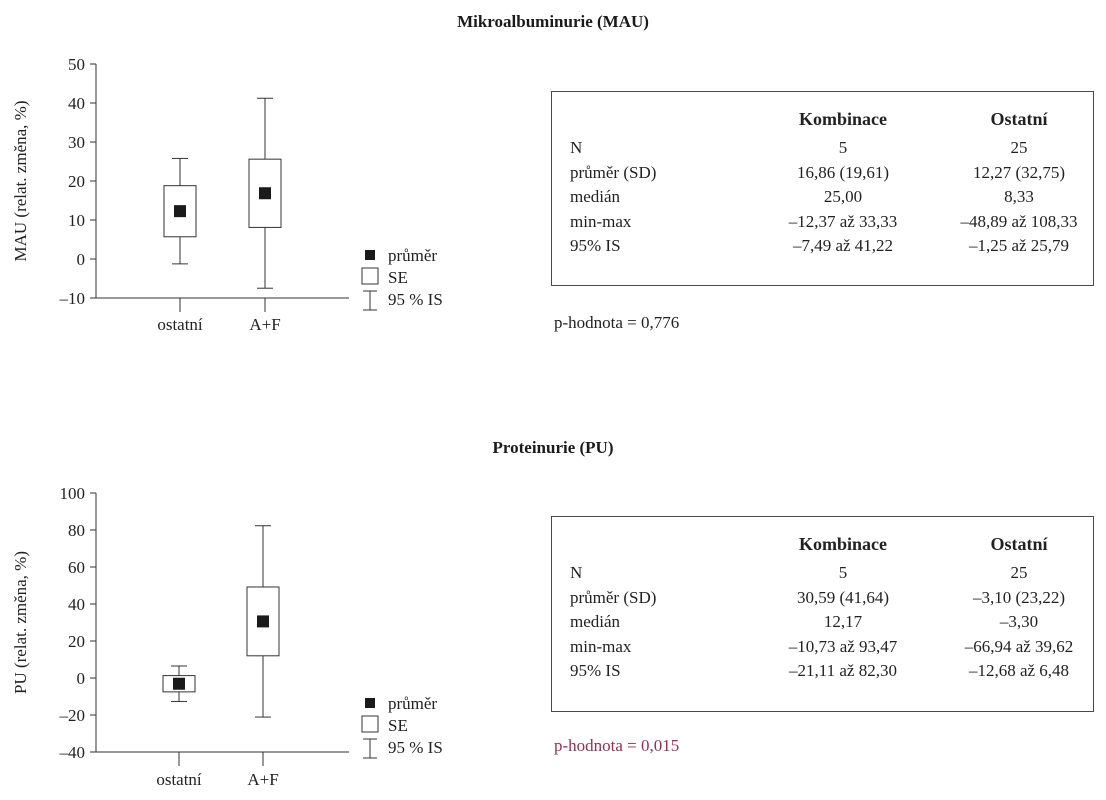 Image resolution: width=1106 pixels, height=800 pixels. I want to click on mau-table-row-label: N, so click(576, 147).